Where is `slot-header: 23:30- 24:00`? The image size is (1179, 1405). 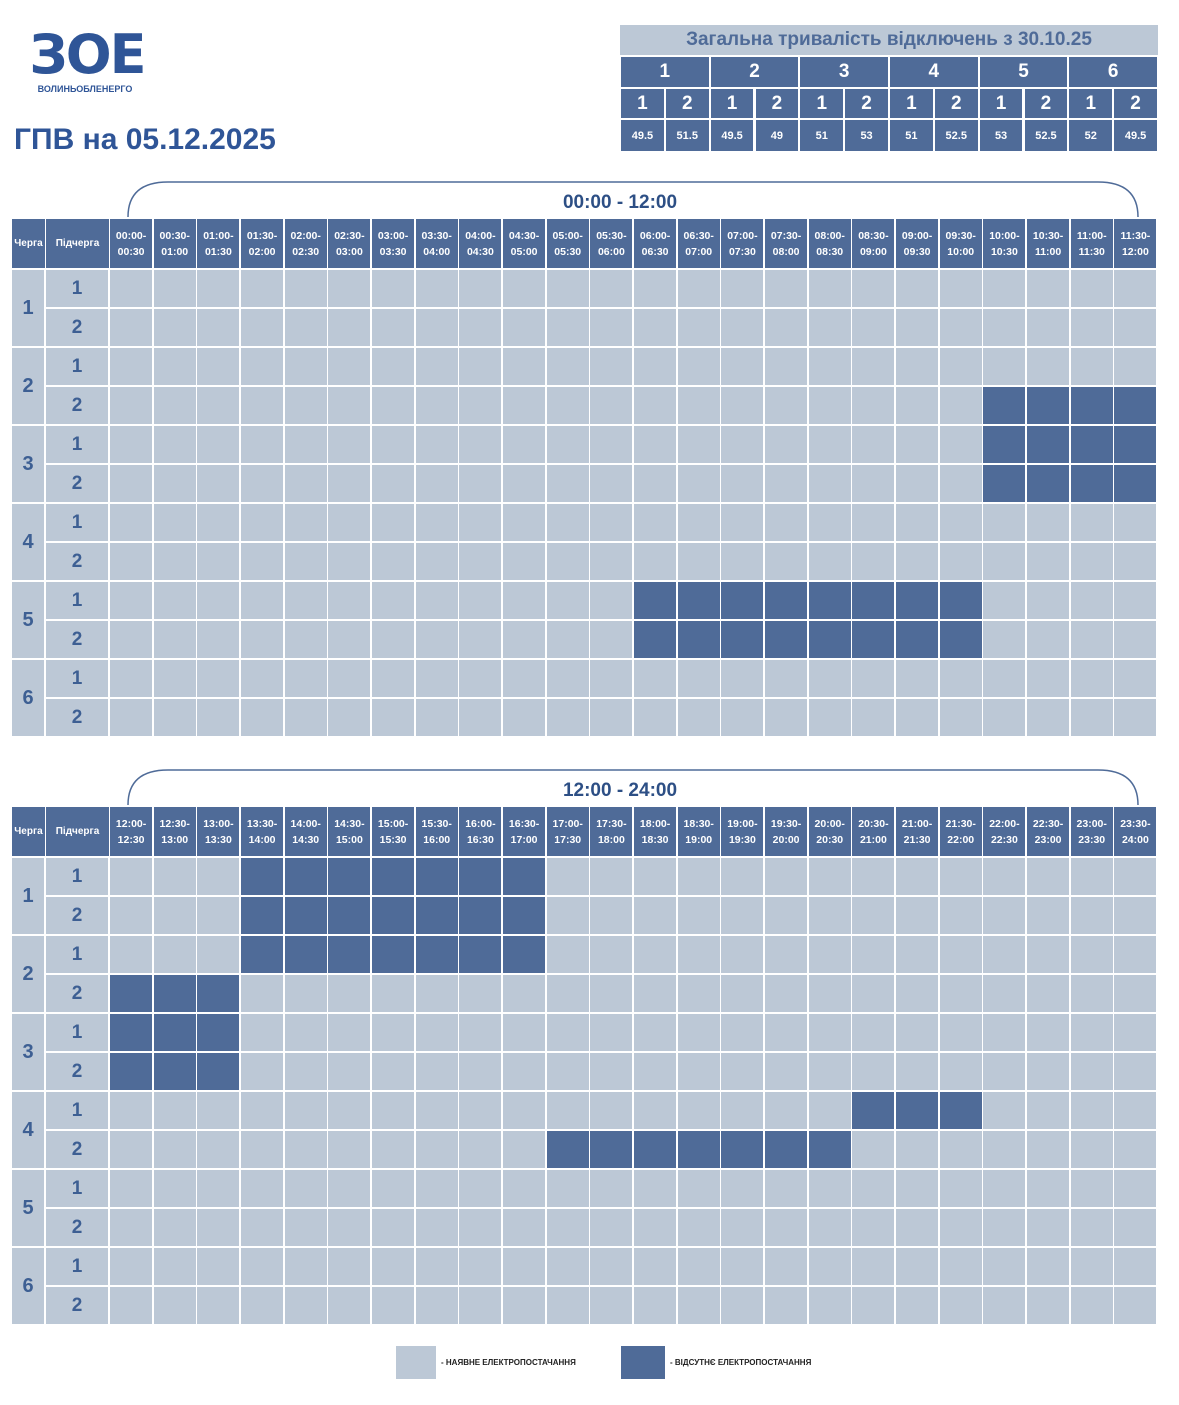 slot-header: 23:30- 24:00 is located at coordinates (1135, 831).